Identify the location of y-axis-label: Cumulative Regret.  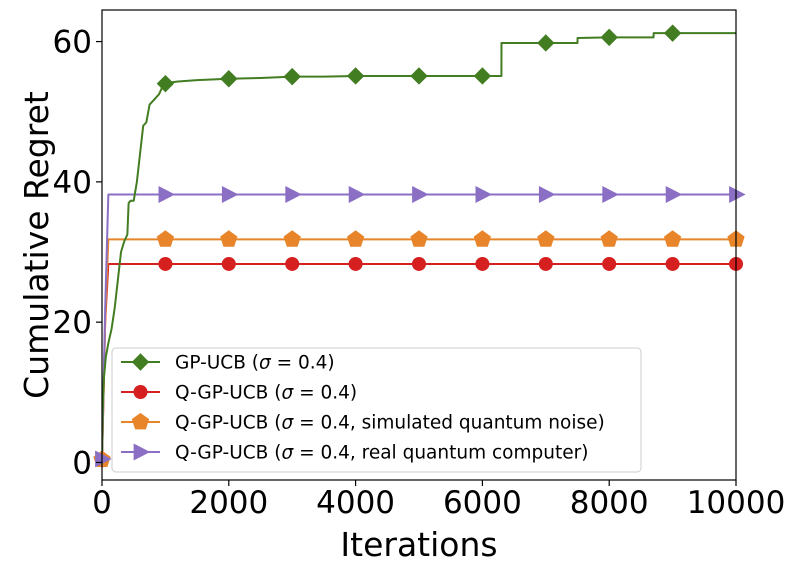
(36, 245).